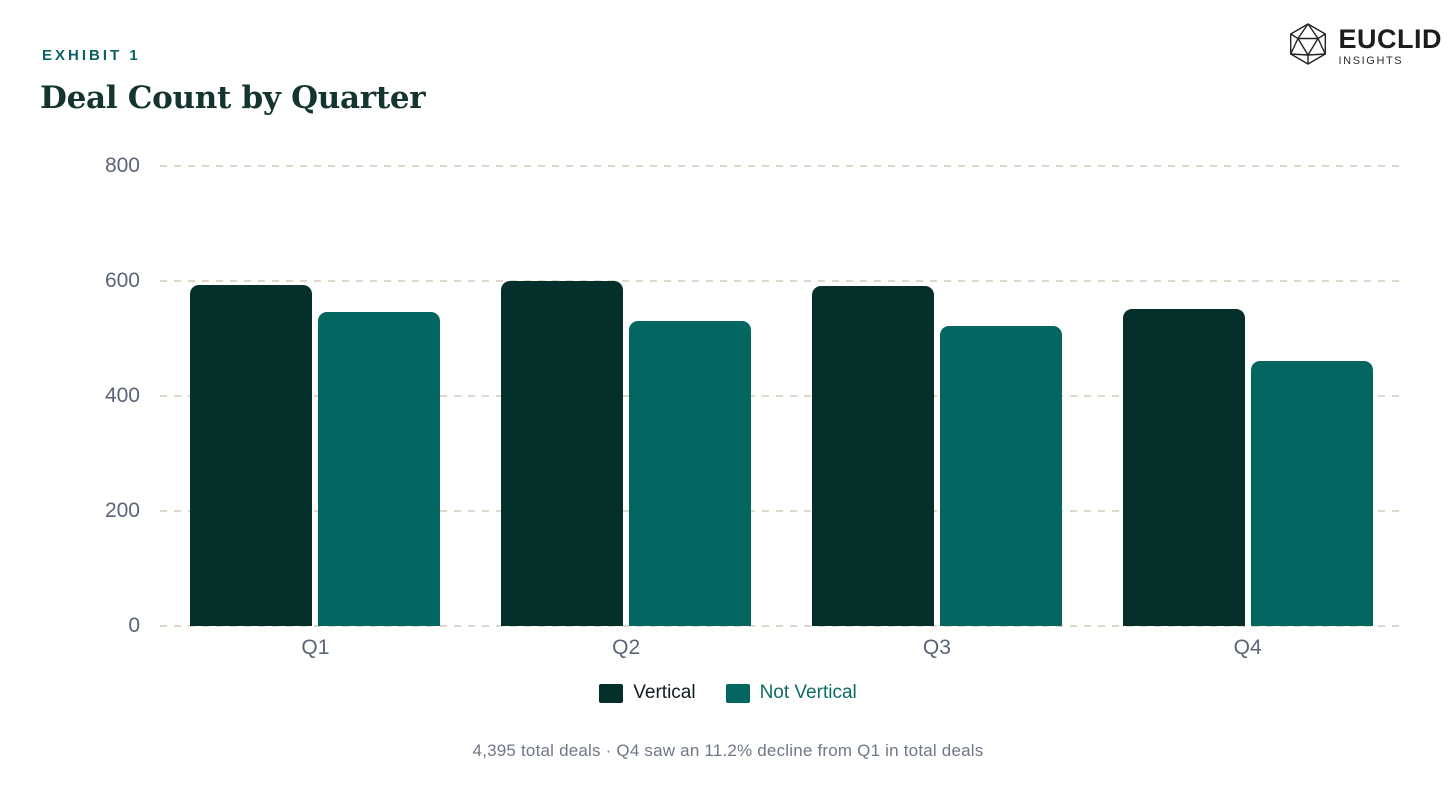 The image size is (1456, 791). I want to click on brand-name: EUCLID, so click(1390, 39).